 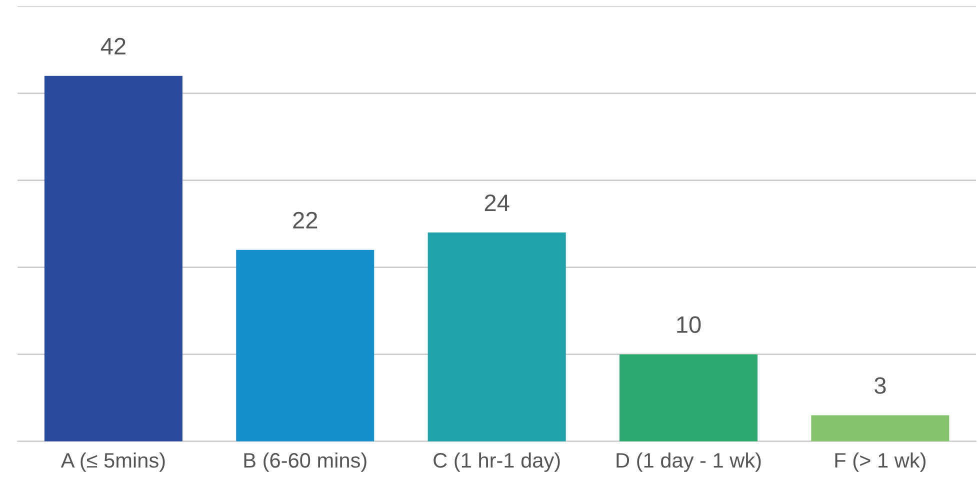 I want to click on x-tick-label: B (6-60 mins), so click(x=305, y=462).